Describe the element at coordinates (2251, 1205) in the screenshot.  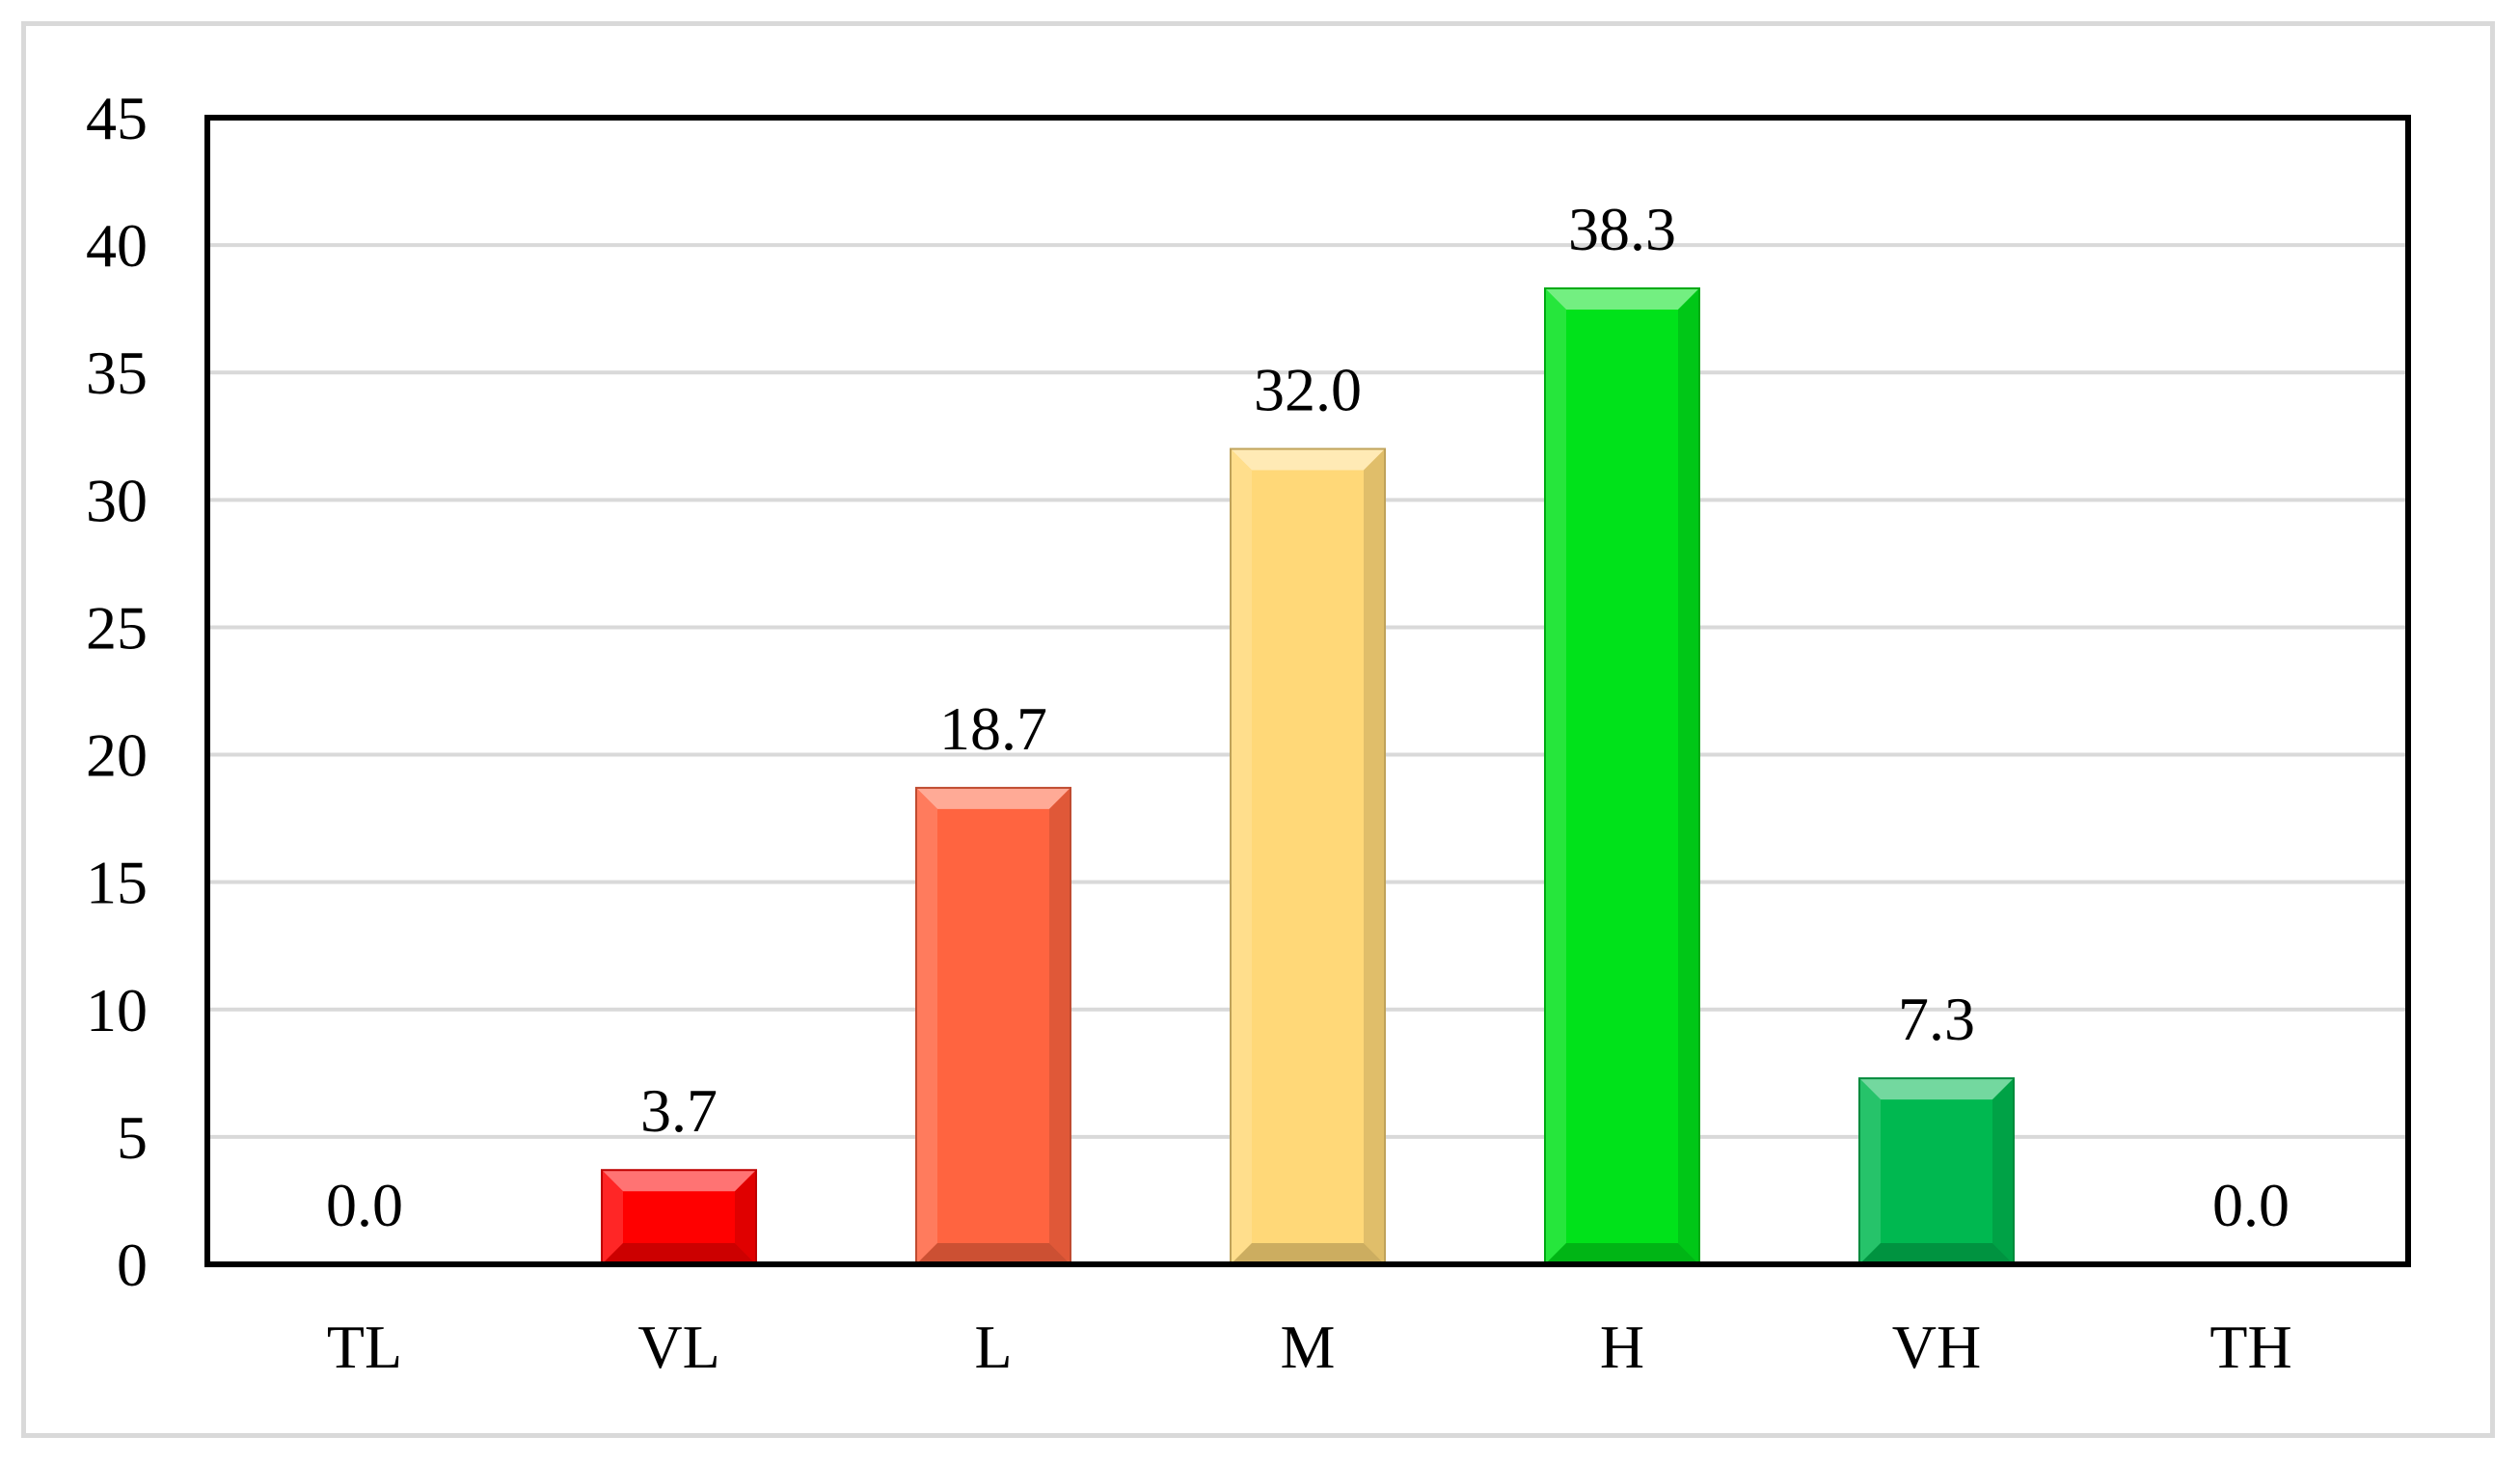
I see `data-label-TH: 0.0` at that location.